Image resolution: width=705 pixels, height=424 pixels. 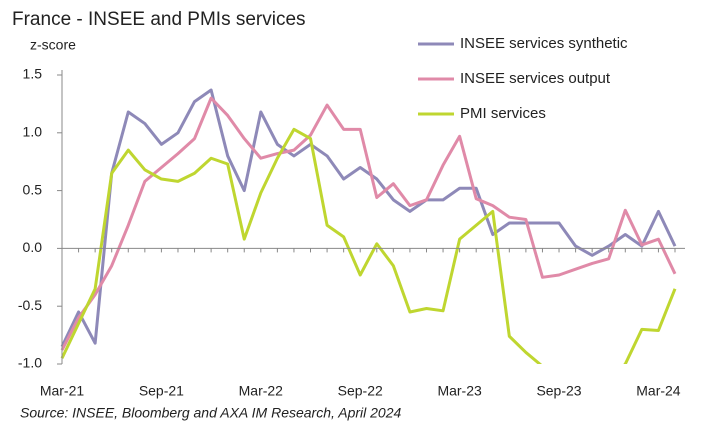 I want to click on x-tick-label: Mar-24, so click(x=658, y=391).